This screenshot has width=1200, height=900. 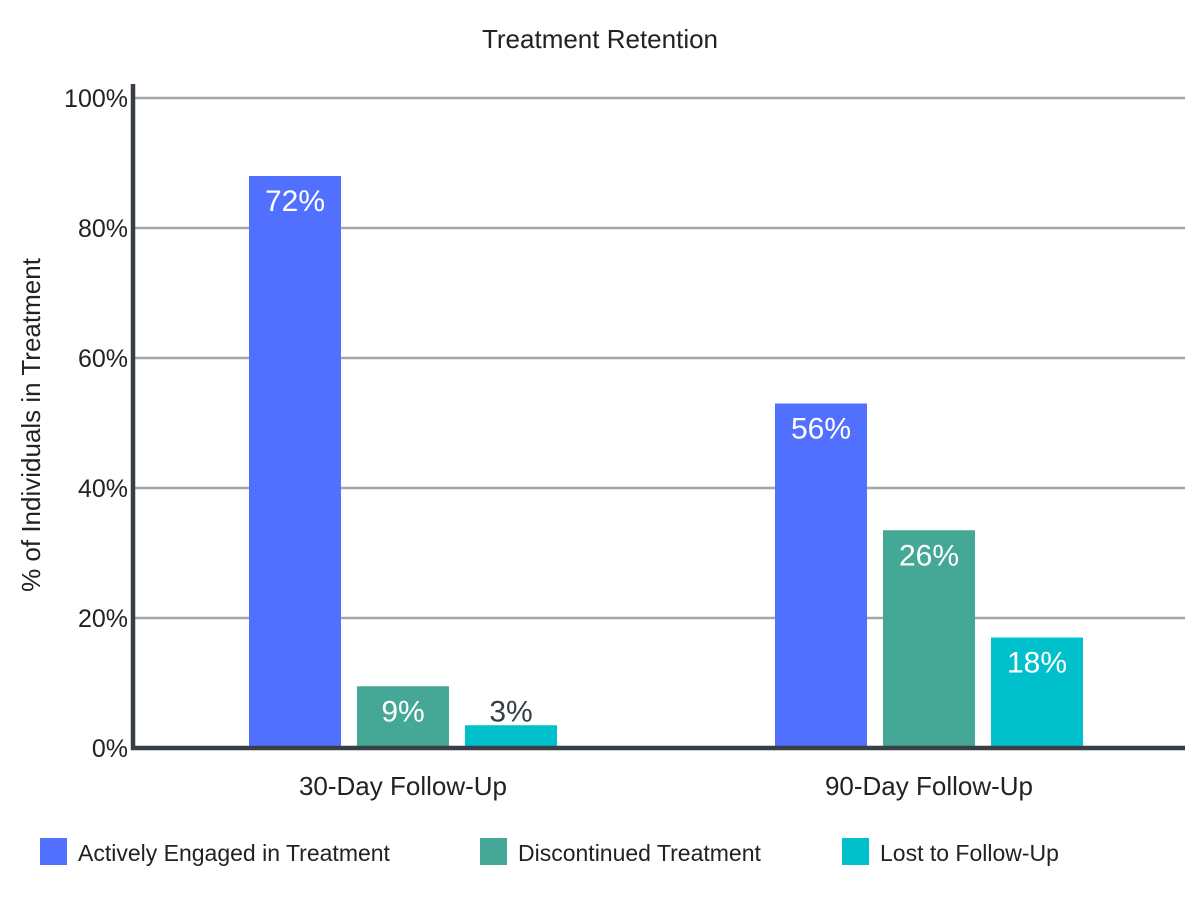 What do you see at coordinates (96, 424) in the screenshot?
I see `y-axis-ticks: 0% 20% 40% 60% 80% 100%` at bounding box center [96, 424].